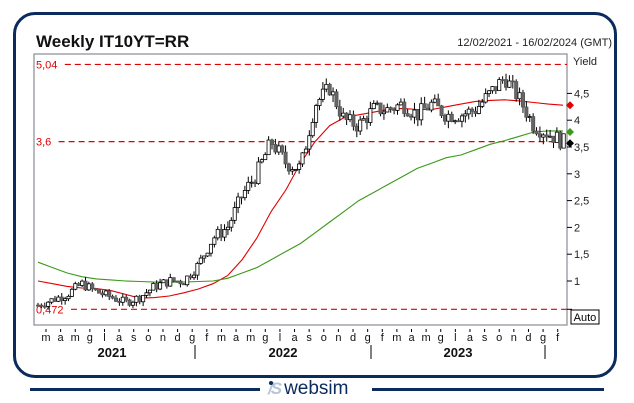  What do you see at coordinates (324, 338) in the screenshot?
I see `x-tick-label: o` at bounding box center [324, 338].